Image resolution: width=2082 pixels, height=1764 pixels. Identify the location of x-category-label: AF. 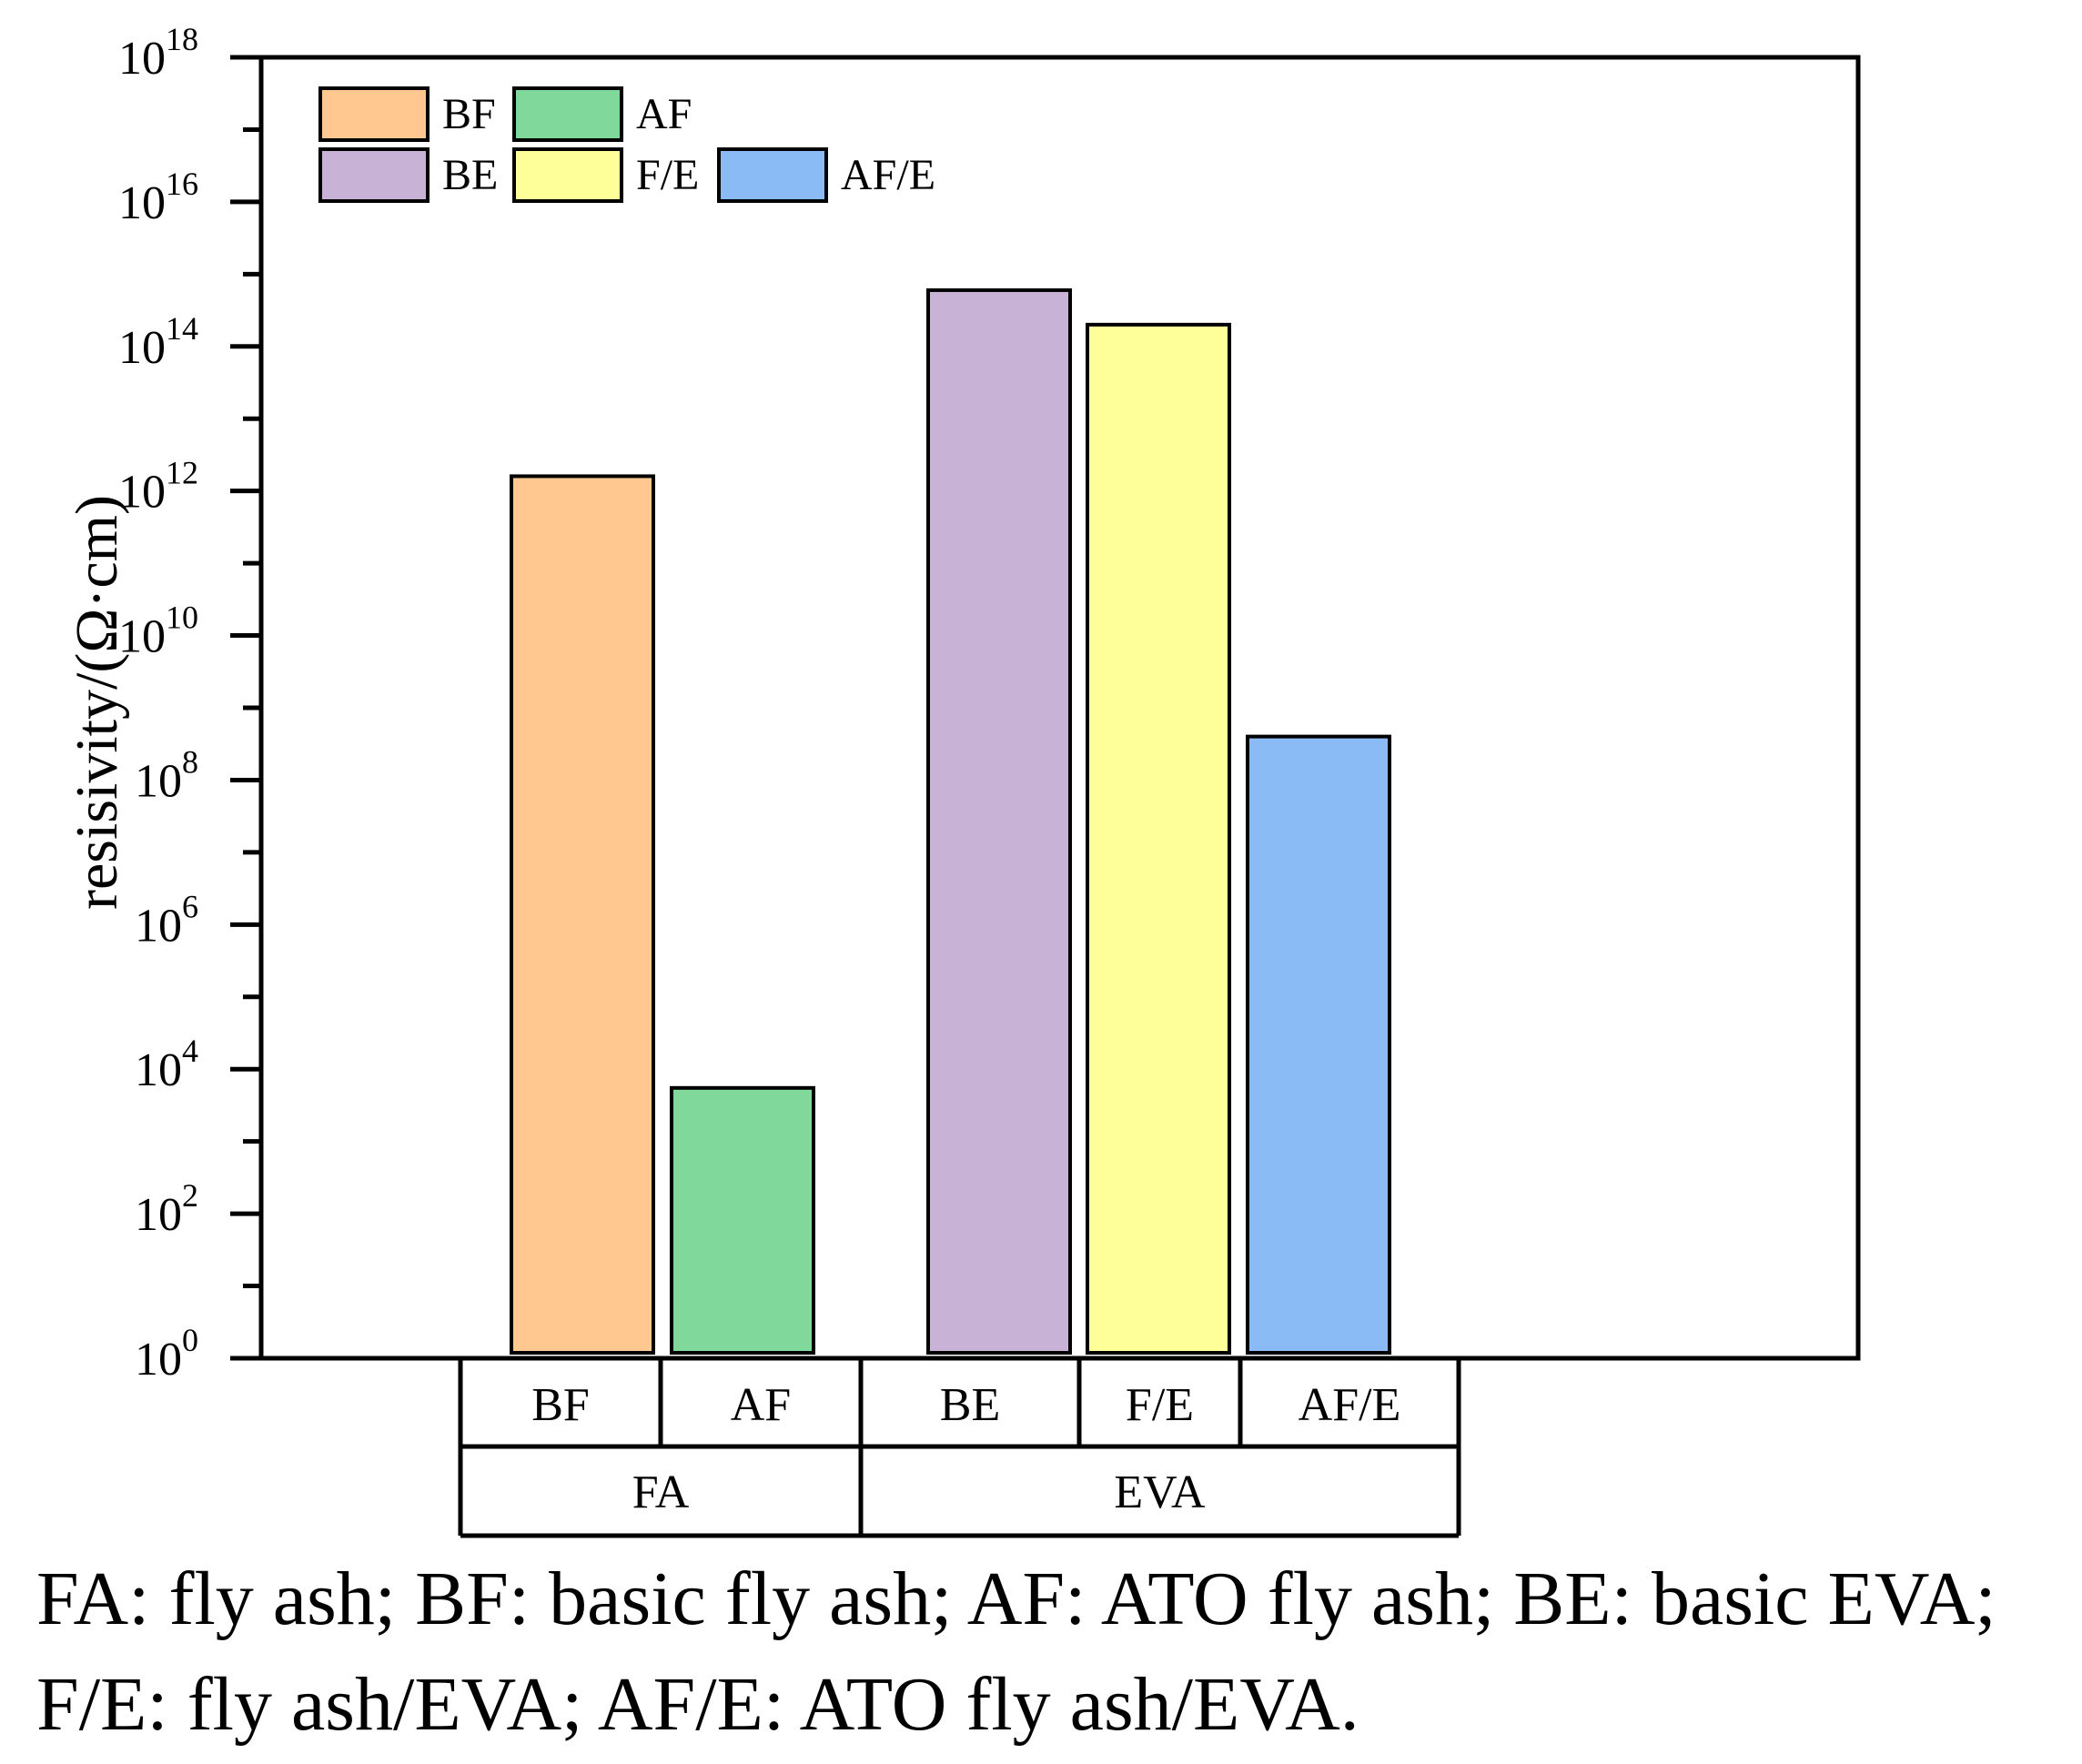
(761, 1405).